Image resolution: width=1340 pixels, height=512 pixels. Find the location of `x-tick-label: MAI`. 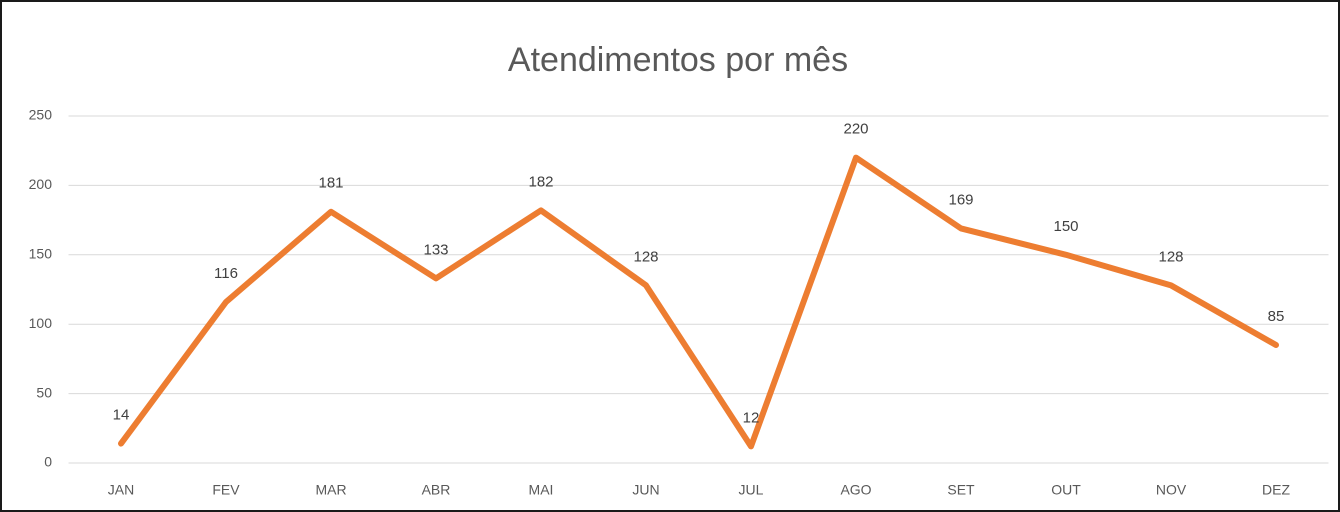

x-tick-label: MAI is located at coordinates (541, 490).